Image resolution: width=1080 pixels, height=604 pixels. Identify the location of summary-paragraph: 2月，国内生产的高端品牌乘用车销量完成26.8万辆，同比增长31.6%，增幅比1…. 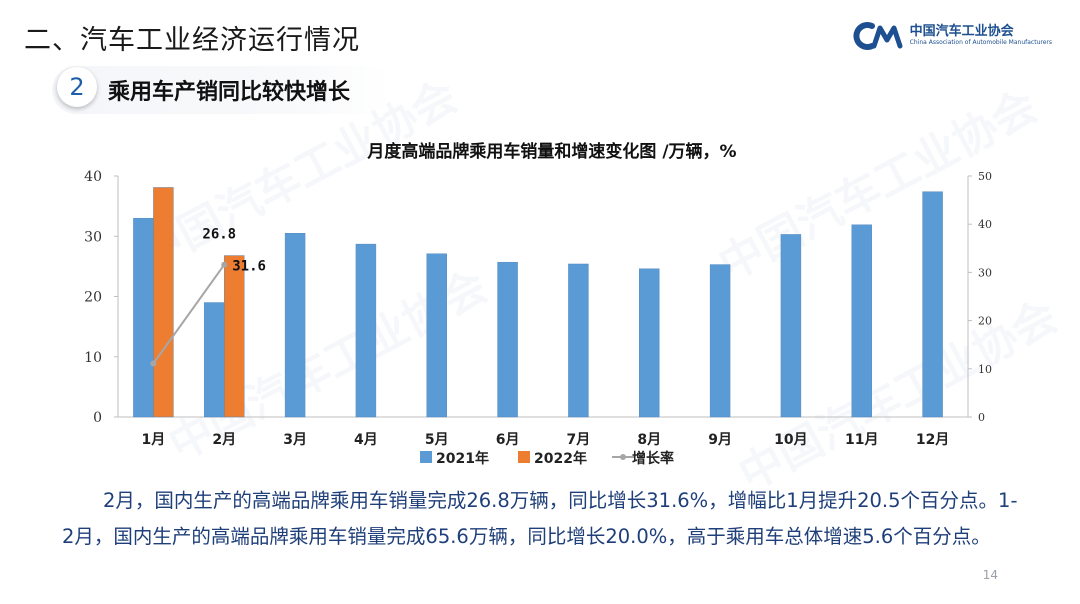
(540, 518).